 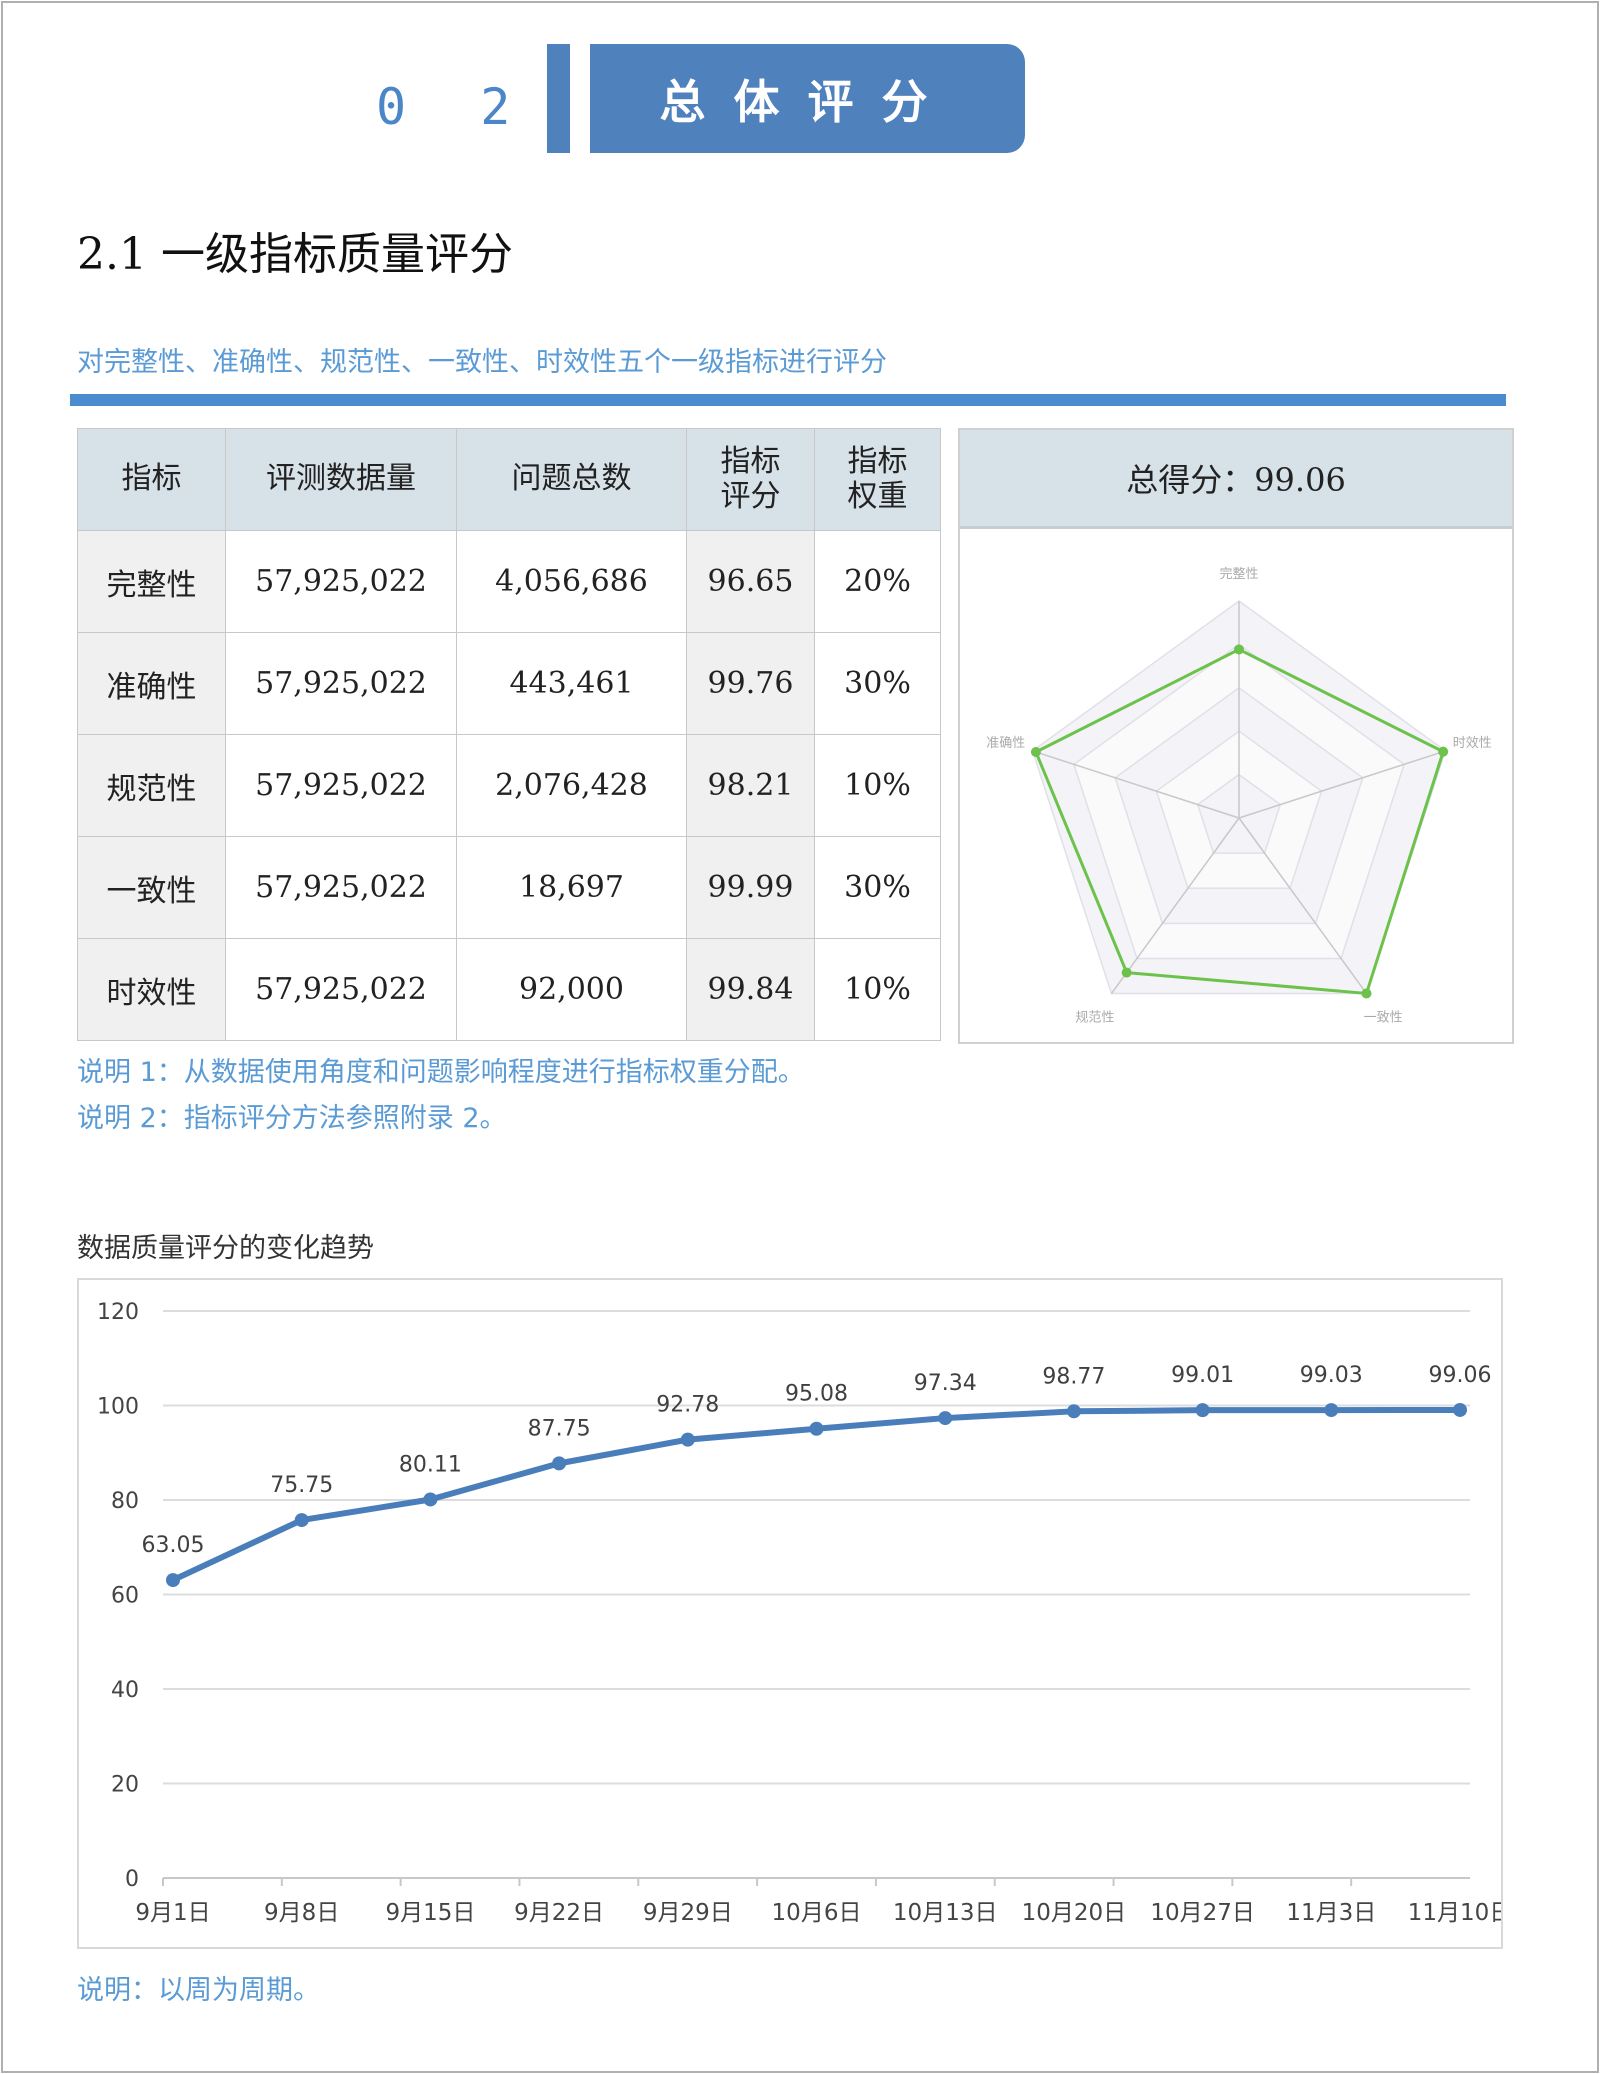 I want to click on data-label: 92.78, so click(x=687, y=1405).